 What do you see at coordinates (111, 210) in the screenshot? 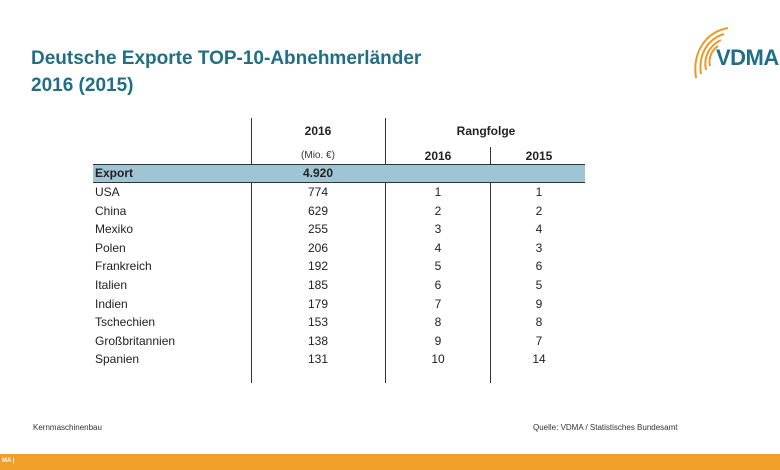
I see `row-country: China` at bounding box center [111, 210].